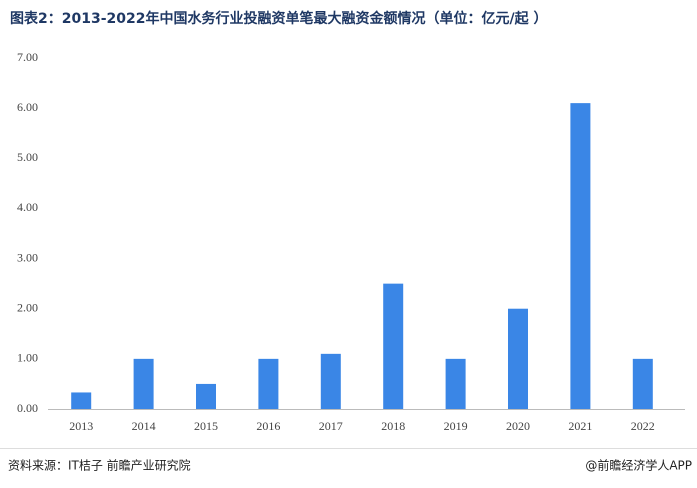 Image resolution: width=697 pixels, height=488 pixels. Describe the element at coordinates (144, 426) in the screenshot. I see `x-tick-label: 2014` at that location.